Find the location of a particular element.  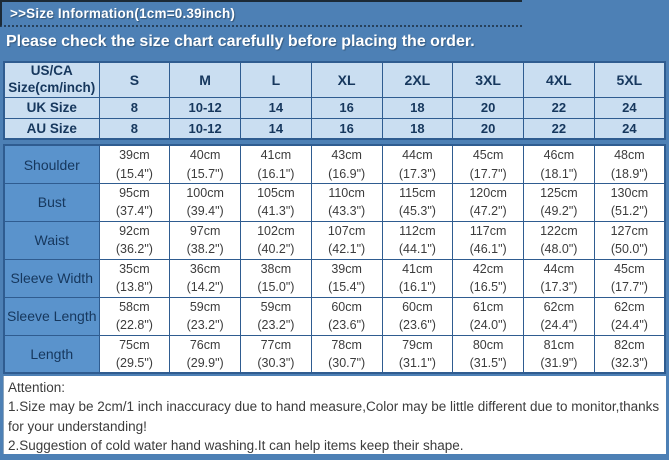

size-row-label: UK Size is located at coordinates (51, 107).